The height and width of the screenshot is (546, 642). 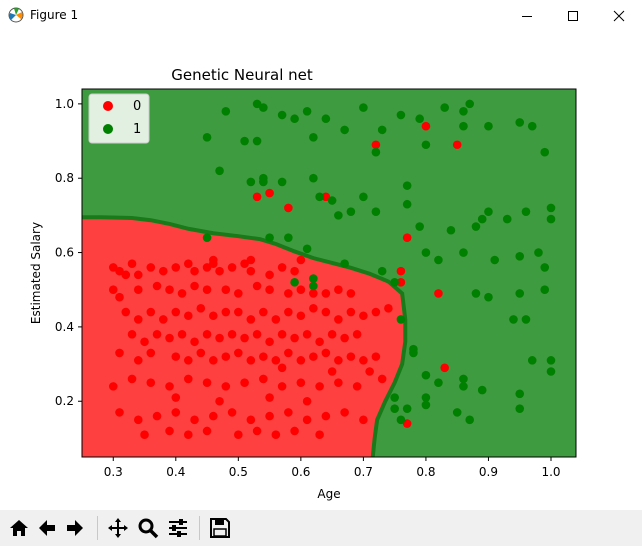 I want to click on forward-button, so click(x=75, y=528).